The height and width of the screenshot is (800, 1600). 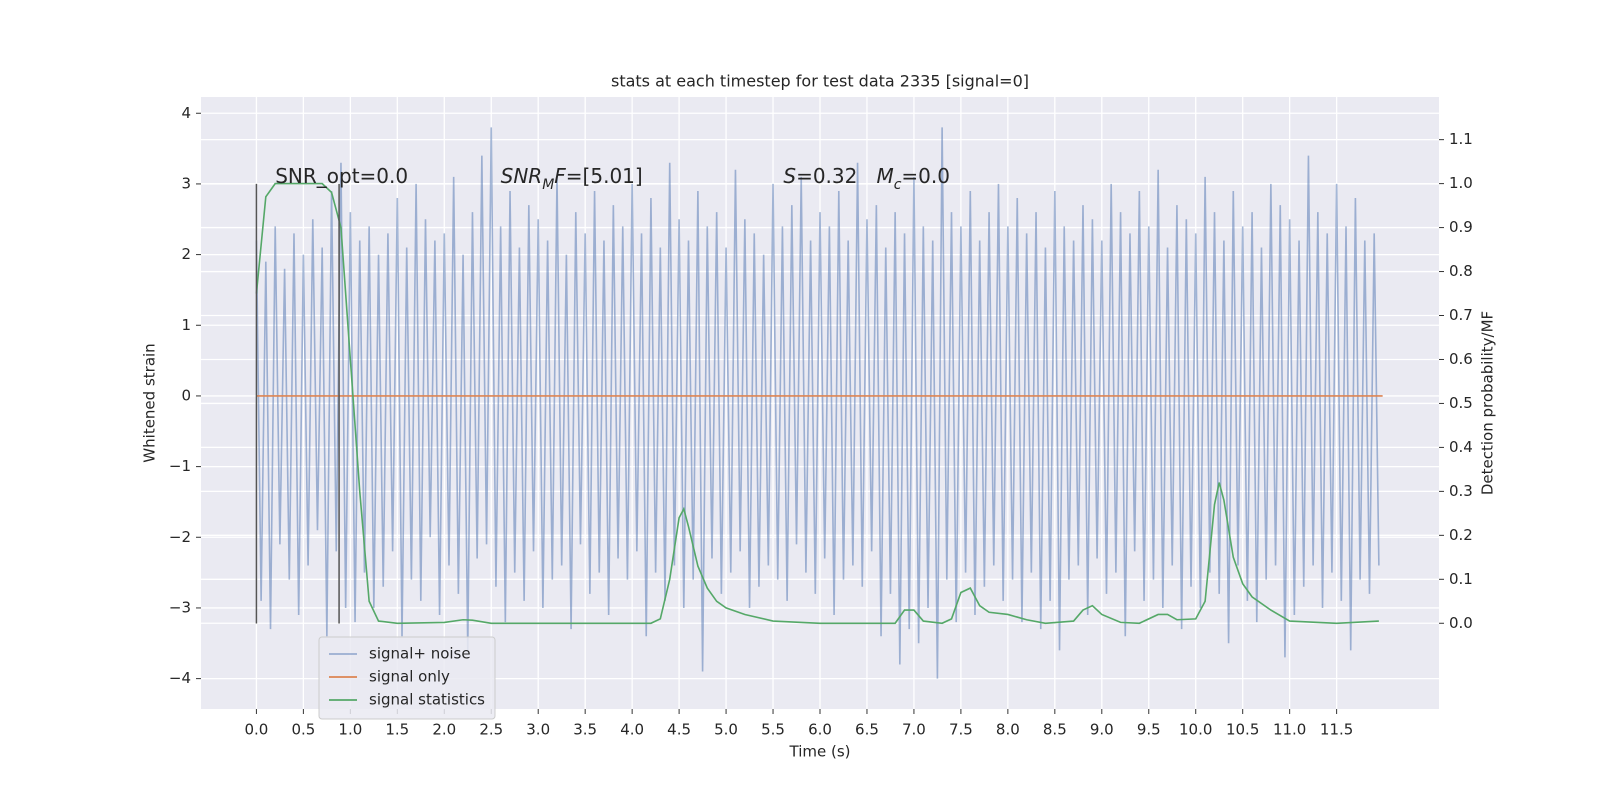 What do you see at coordinates (1488, 403) in the screenshot?
I see `y2-axis-label: Detection probability/MF` at bounding box center [1488, 403].